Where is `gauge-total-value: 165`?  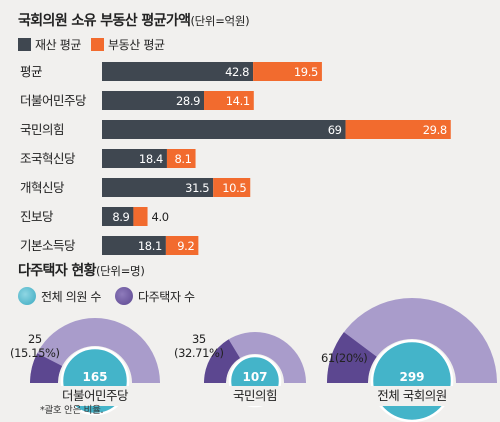
gauge-total-value: 165 is located at coordinates (94, 377).